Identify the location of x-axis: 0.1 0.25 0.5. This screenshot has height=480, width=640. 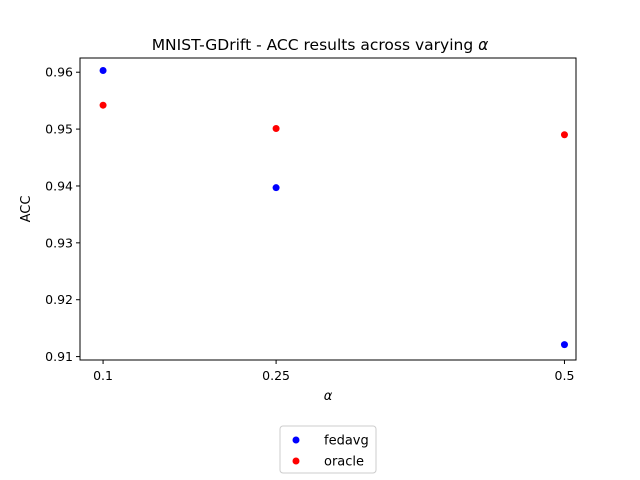
(333, 371).